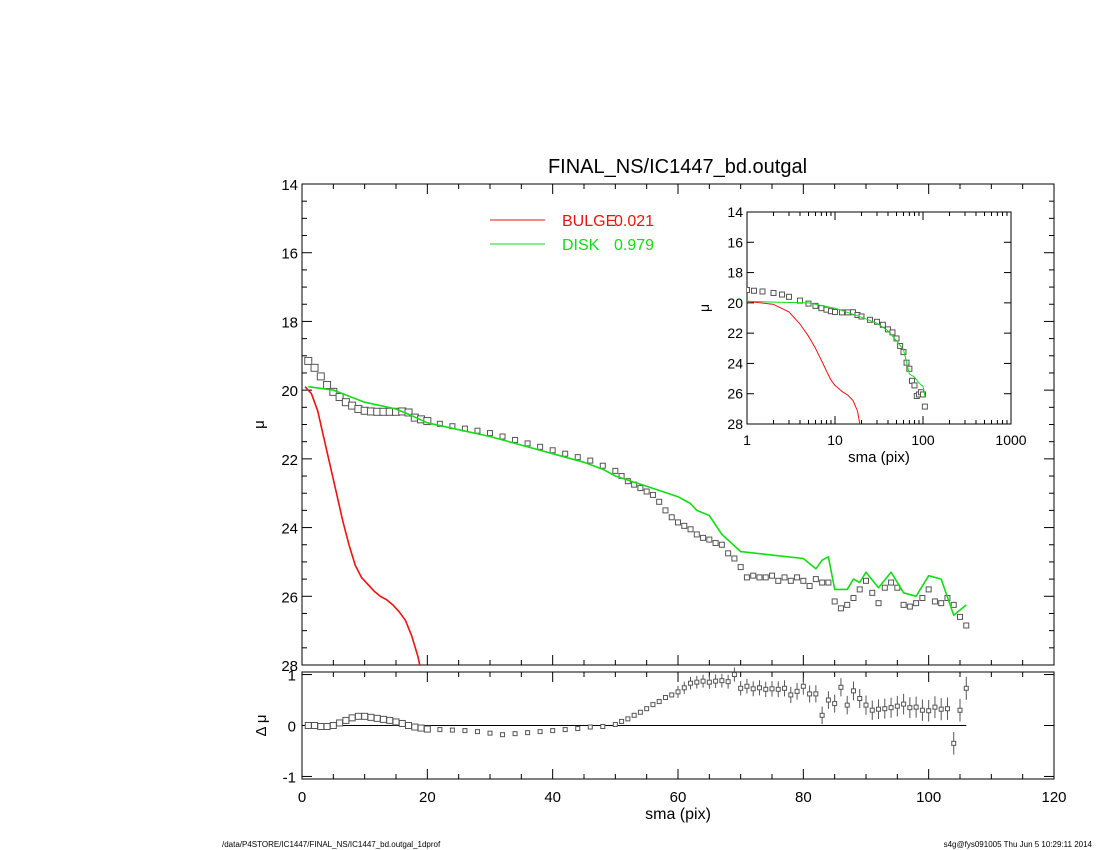 This screenshot has width=1100, height=850. Describe the element at coordinates (259, 424) in the screenshot. I see `main-ylabel: μ` at that location.